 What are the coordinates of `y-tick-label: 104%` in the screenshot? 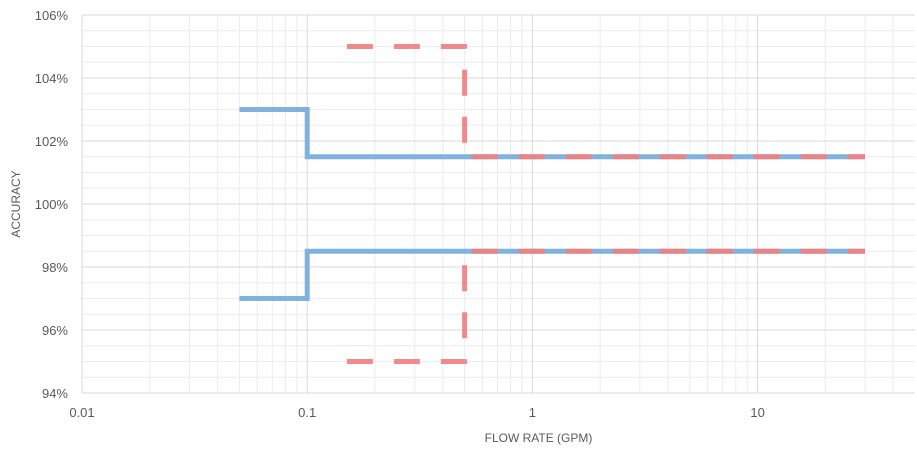 It's located at (52, 78).